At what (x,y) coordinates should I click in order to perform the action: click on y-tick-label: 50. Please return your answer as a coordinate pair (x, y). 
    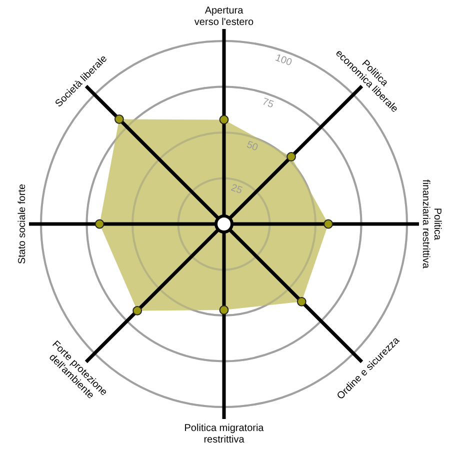
    Looking at the image, I should click on (252, 147).